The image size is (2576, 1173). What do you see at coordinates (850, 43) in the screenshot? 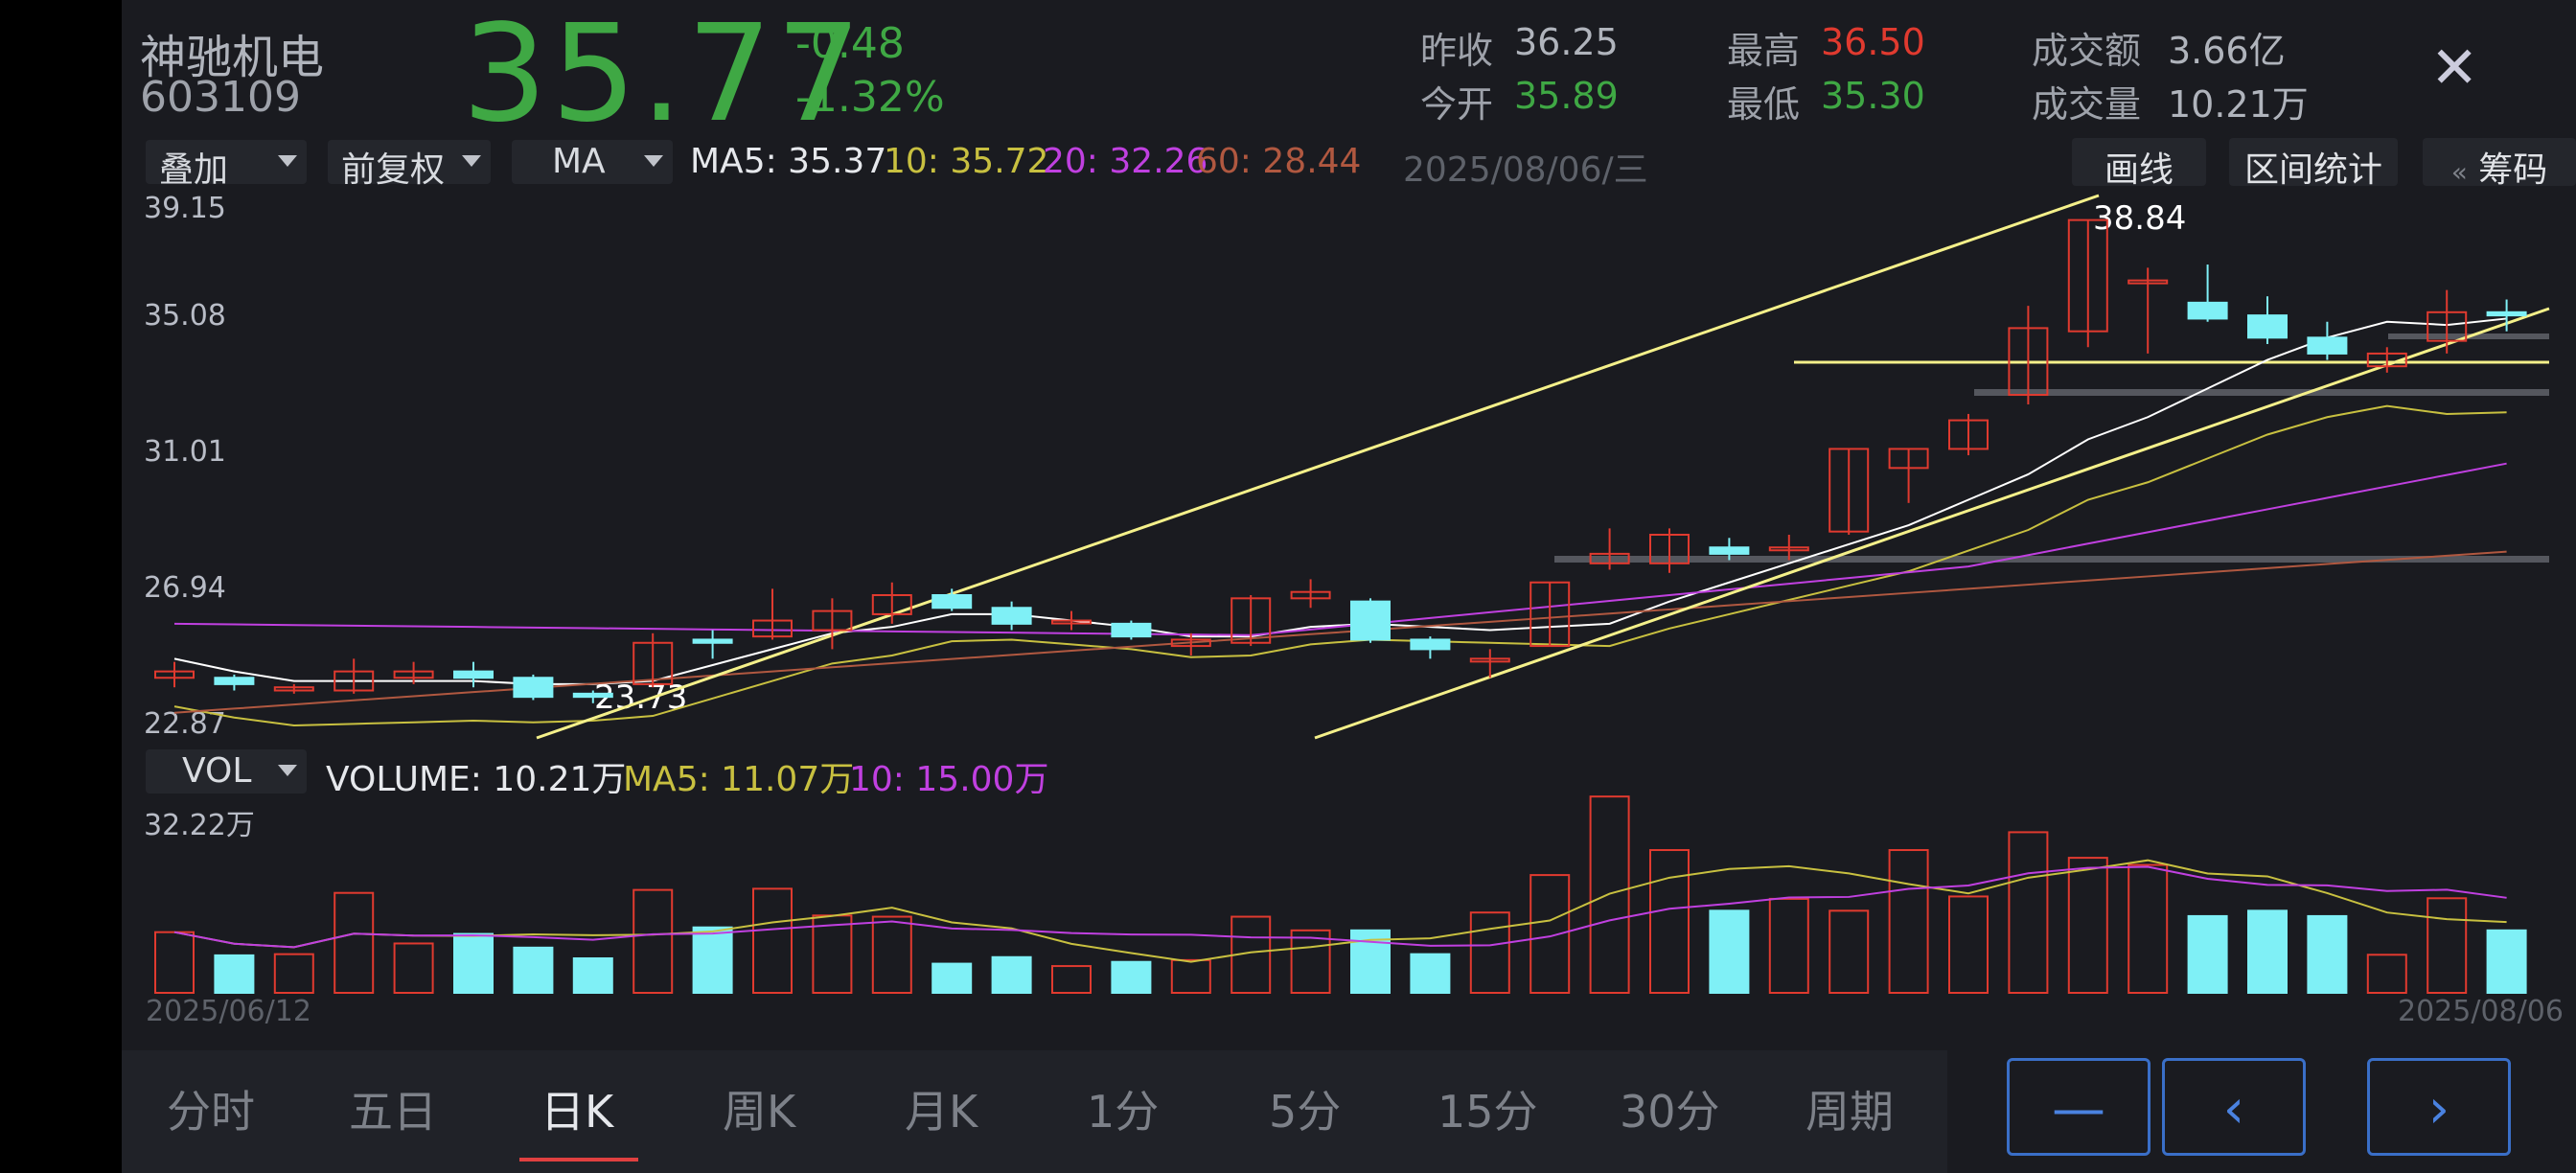
I see `price-change: -0.48` at bounding box center [850, 43].